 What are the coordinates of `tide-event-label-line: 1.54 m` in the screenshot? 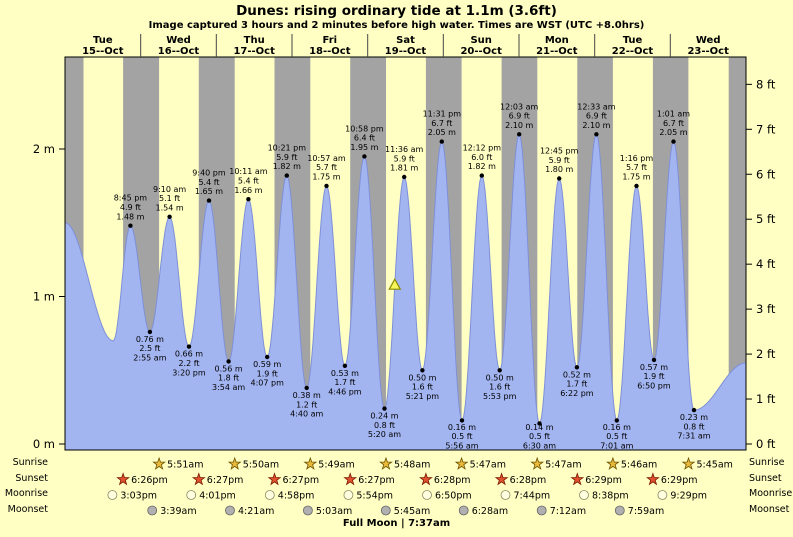 It's located at (170, 207).